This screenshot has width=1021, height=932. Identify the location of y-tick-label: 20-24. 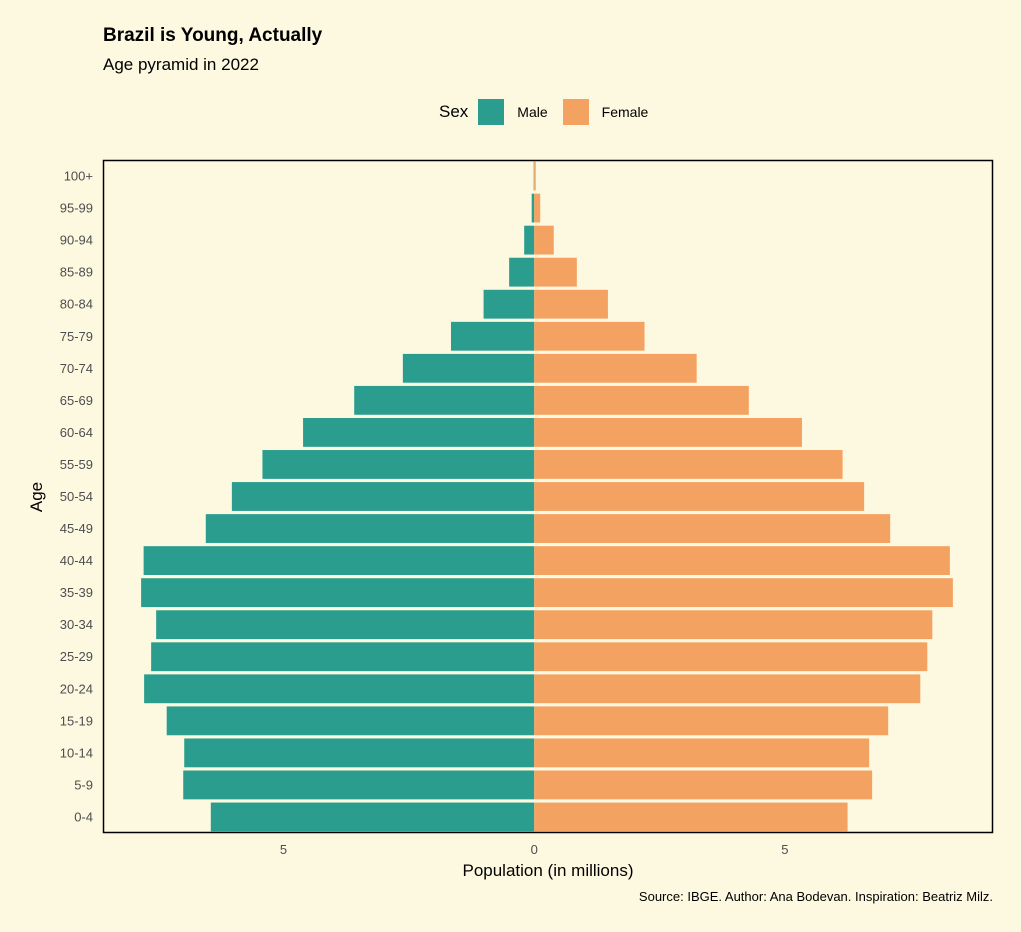
(76, 688).